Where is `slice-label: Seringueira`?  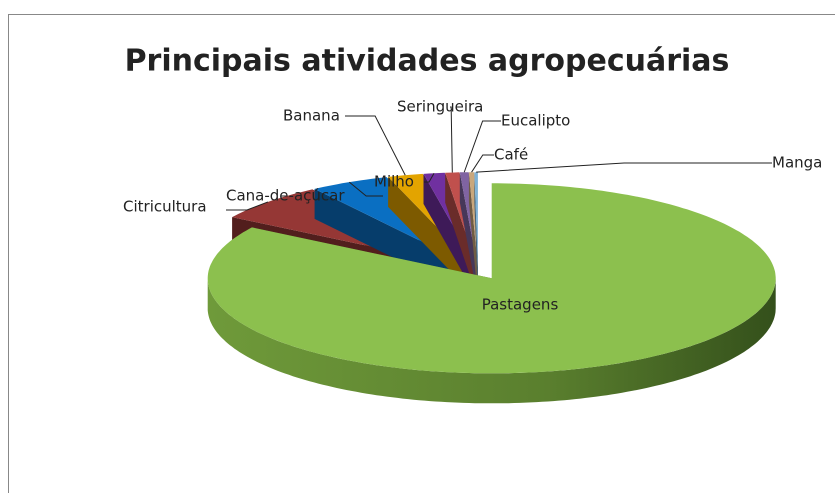 slice-label: Seringueira is located at coordinates (440, 107).